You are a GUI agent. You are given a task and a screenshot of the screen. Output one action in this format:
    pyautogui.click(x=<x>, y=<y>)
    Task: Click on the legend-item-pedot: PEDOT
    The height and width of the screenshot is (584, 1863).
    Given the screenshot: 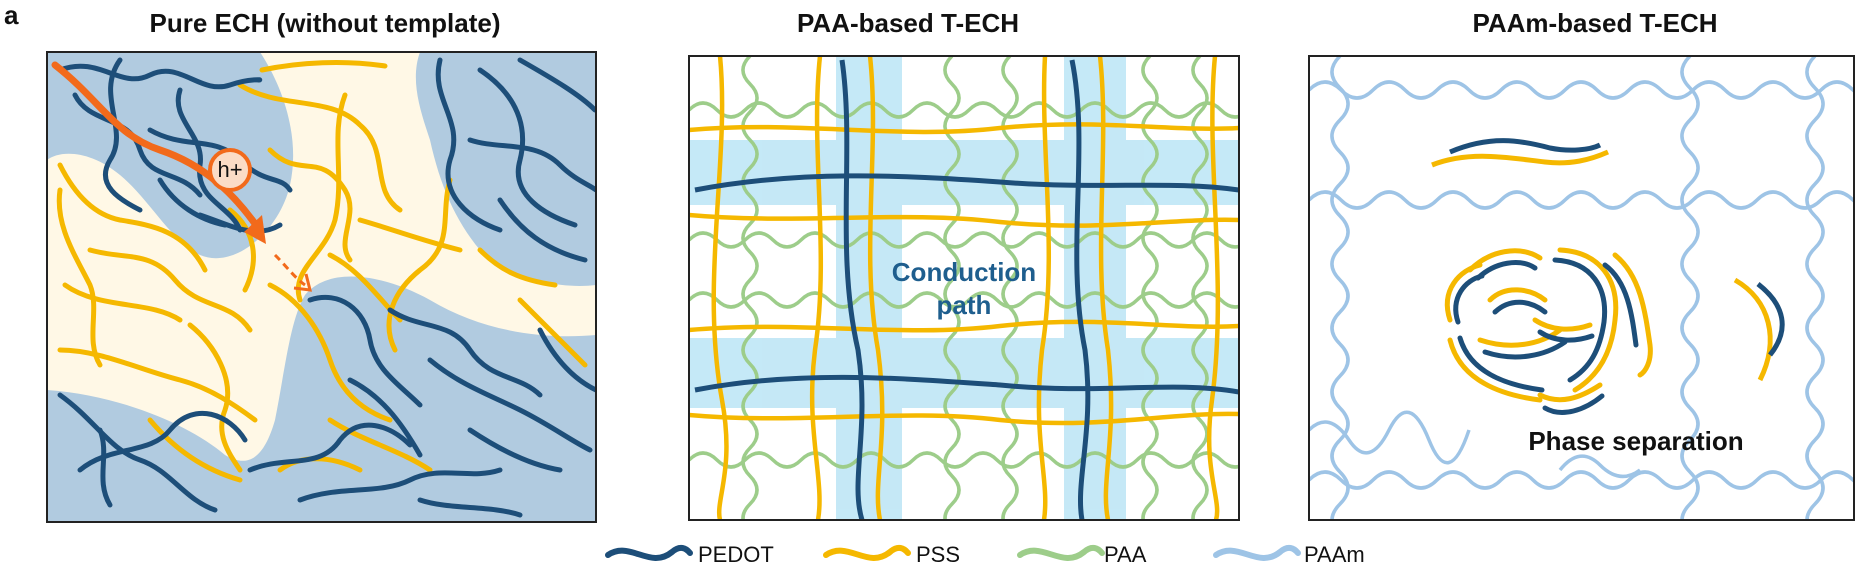 What is the action you would take?
    pyautogui.click(x=689, y=554)
    